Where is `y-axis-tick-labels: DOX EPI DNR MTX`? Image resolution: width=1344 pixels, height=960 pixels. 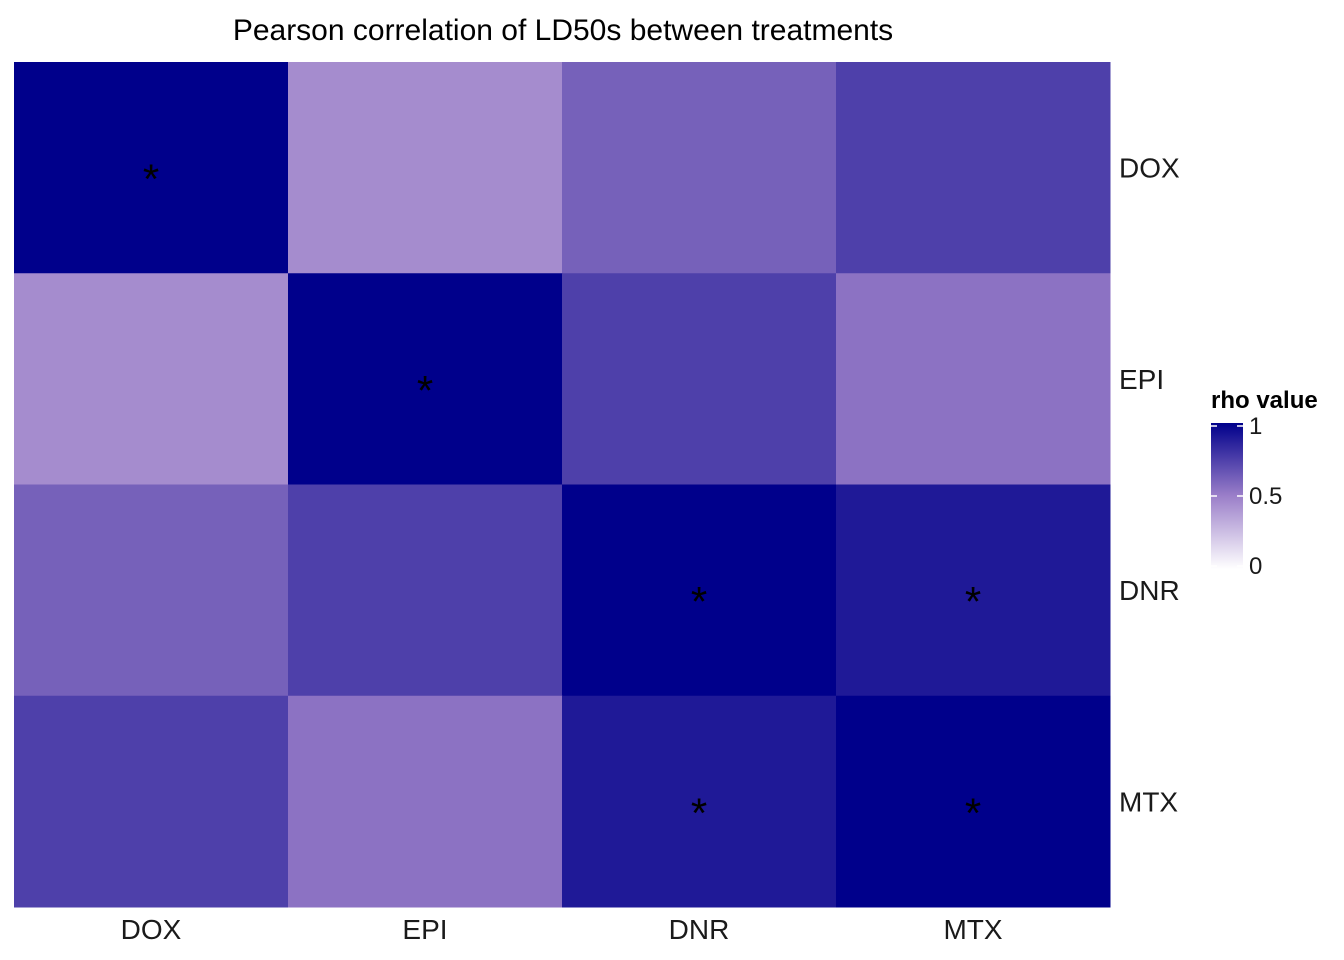
y-axis-tick-labels: DOX EPI DNR MTX is located at coordinates (1149, 485).